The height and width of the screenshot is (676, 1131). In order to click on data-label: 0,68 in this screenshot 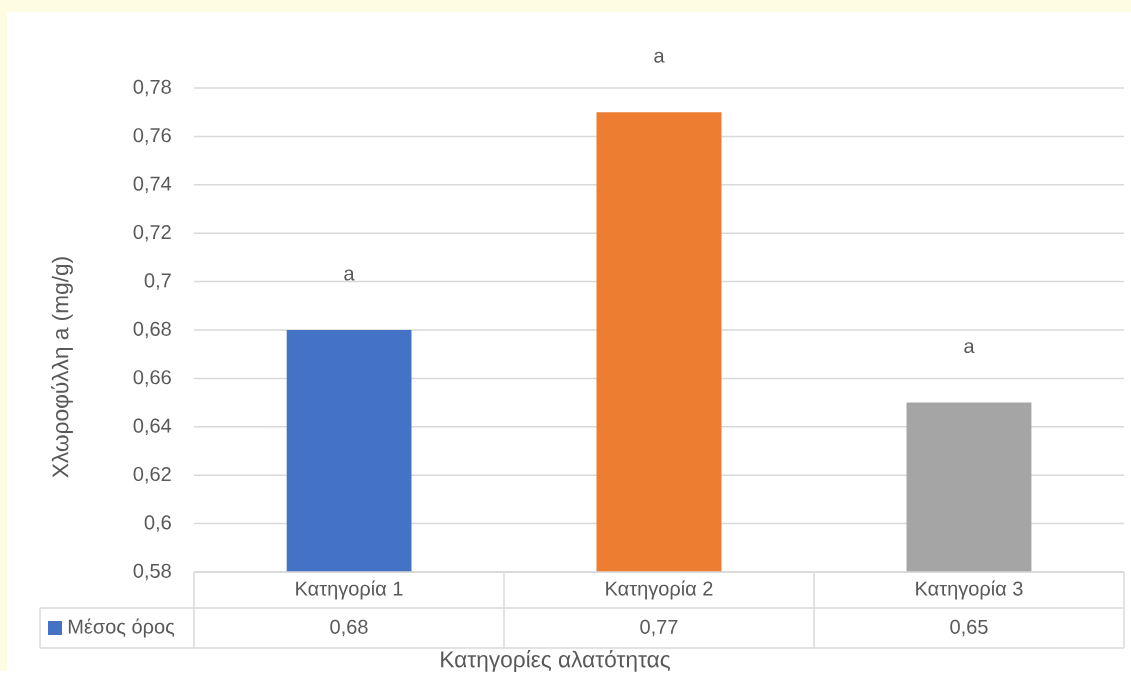, I will do `click(349, 628)`.